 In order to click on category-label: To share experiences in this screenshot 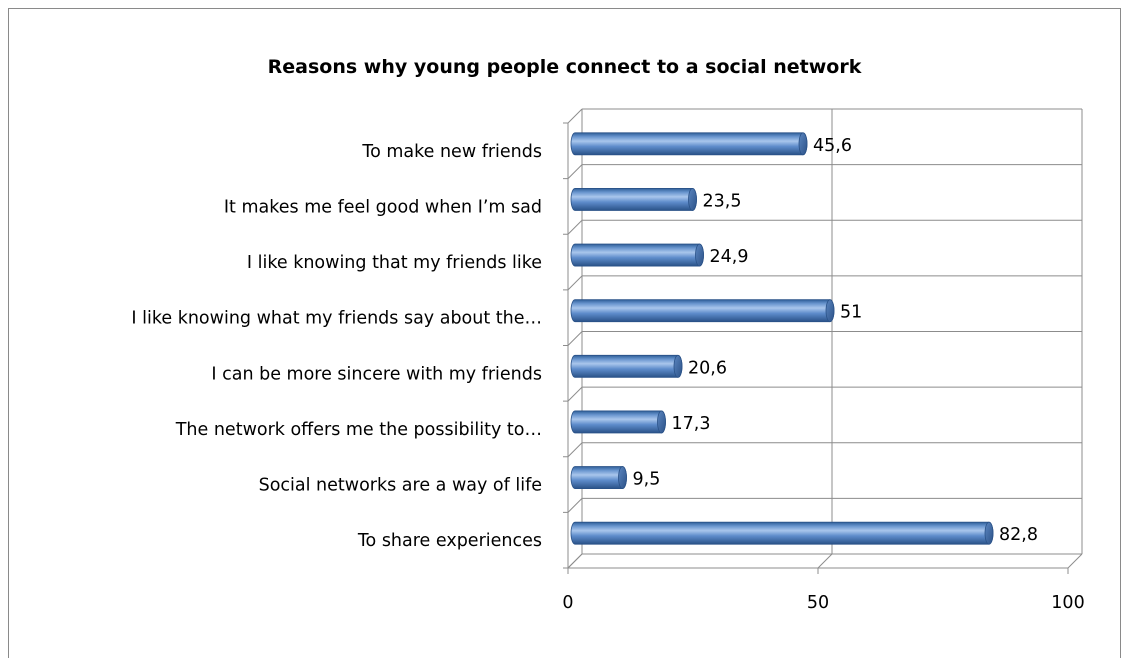, I will do `click(449, 541)`.